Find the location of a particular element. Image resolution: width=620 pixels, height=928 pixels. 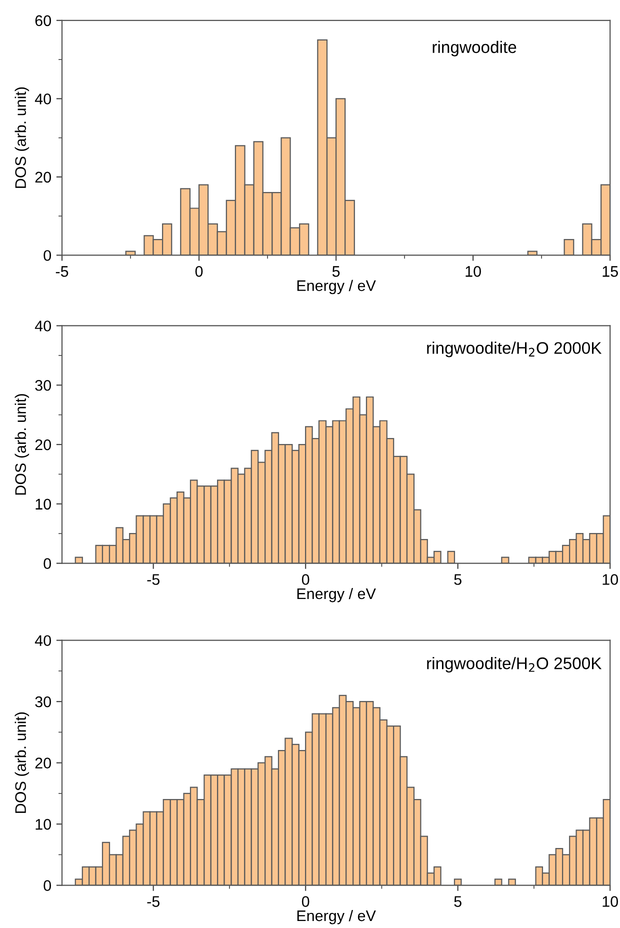

y-tick-label: 60 is located at coordinates (43, 20).